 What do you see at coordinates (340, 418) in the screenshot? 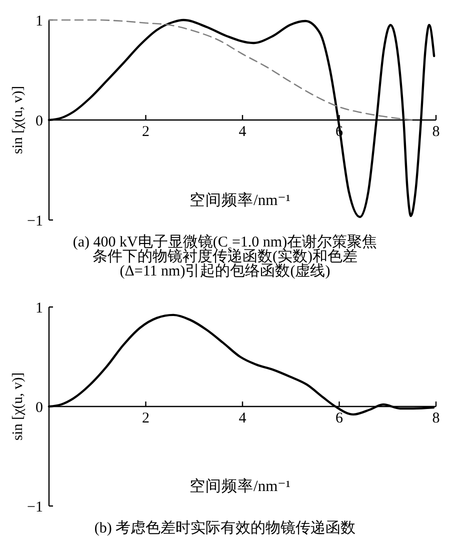
I see `x-tick-label: 6` at bounding box center [340, 418].